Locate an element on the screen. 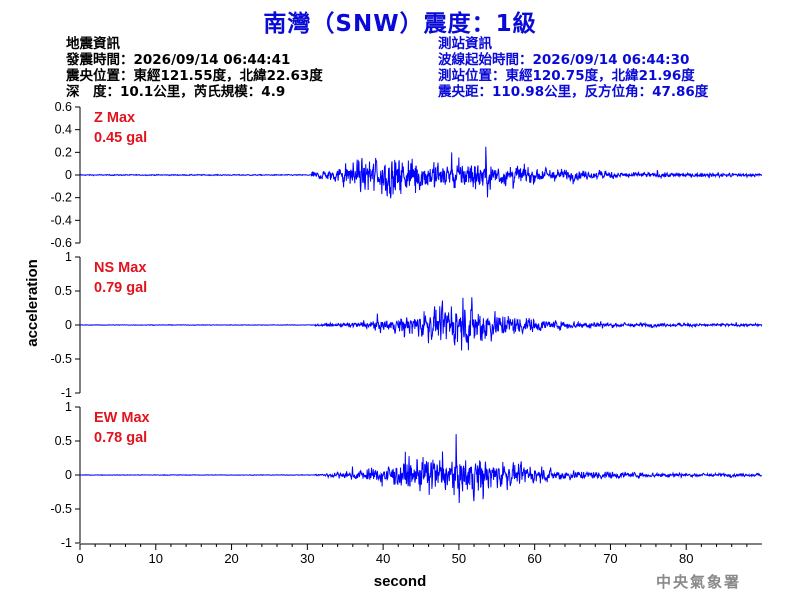 The height and width of the screenshot is (600, 800). ew-y-tick-label: -1 is located at coordinates (66, 543).